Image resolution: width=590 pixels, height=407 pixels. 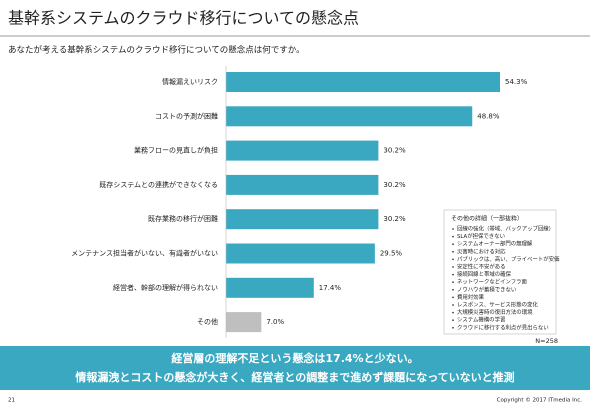 What do you see at coordinates (183, 218) in the screenshot?
I see `category-label: 既存業務の移行が困難` at bounding box center [183, 218].